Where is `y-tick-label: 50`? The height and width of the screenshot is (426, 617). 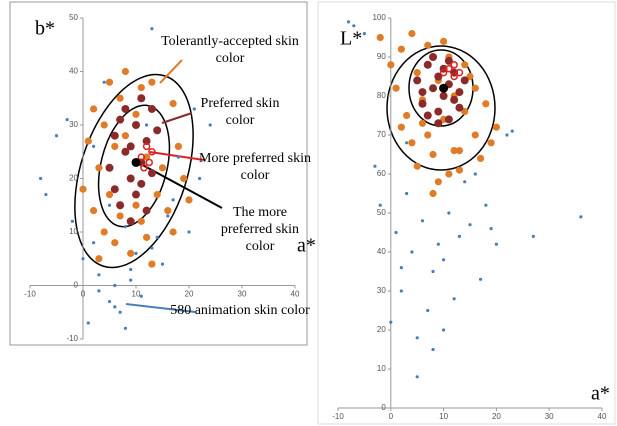
y-tick-label: 50 is located at coordinates (381, 212).